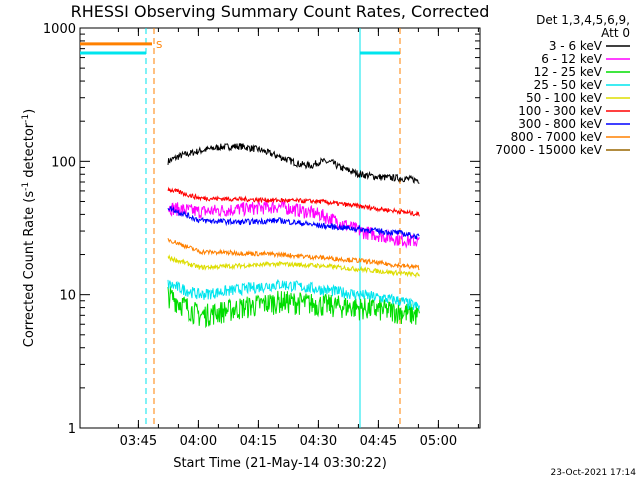 This screenshot has width=640, height=480. What do you see at coordinates (594, 473) in the screenshot?
I see `timestamp: 23-Oct-2021 17:14` at bounding box center [594, 473].